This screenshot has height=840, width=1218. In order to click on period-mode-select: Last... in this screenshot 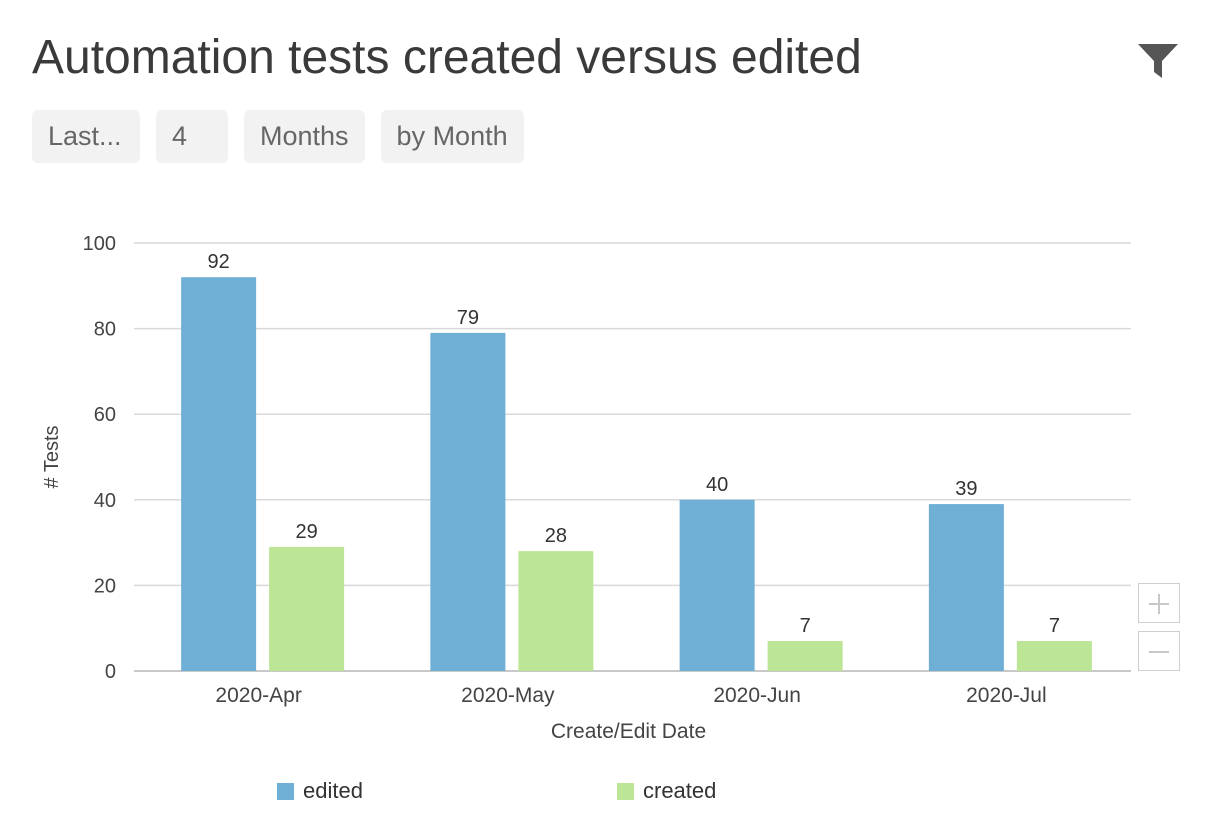, I will do `click(86, 136)`.